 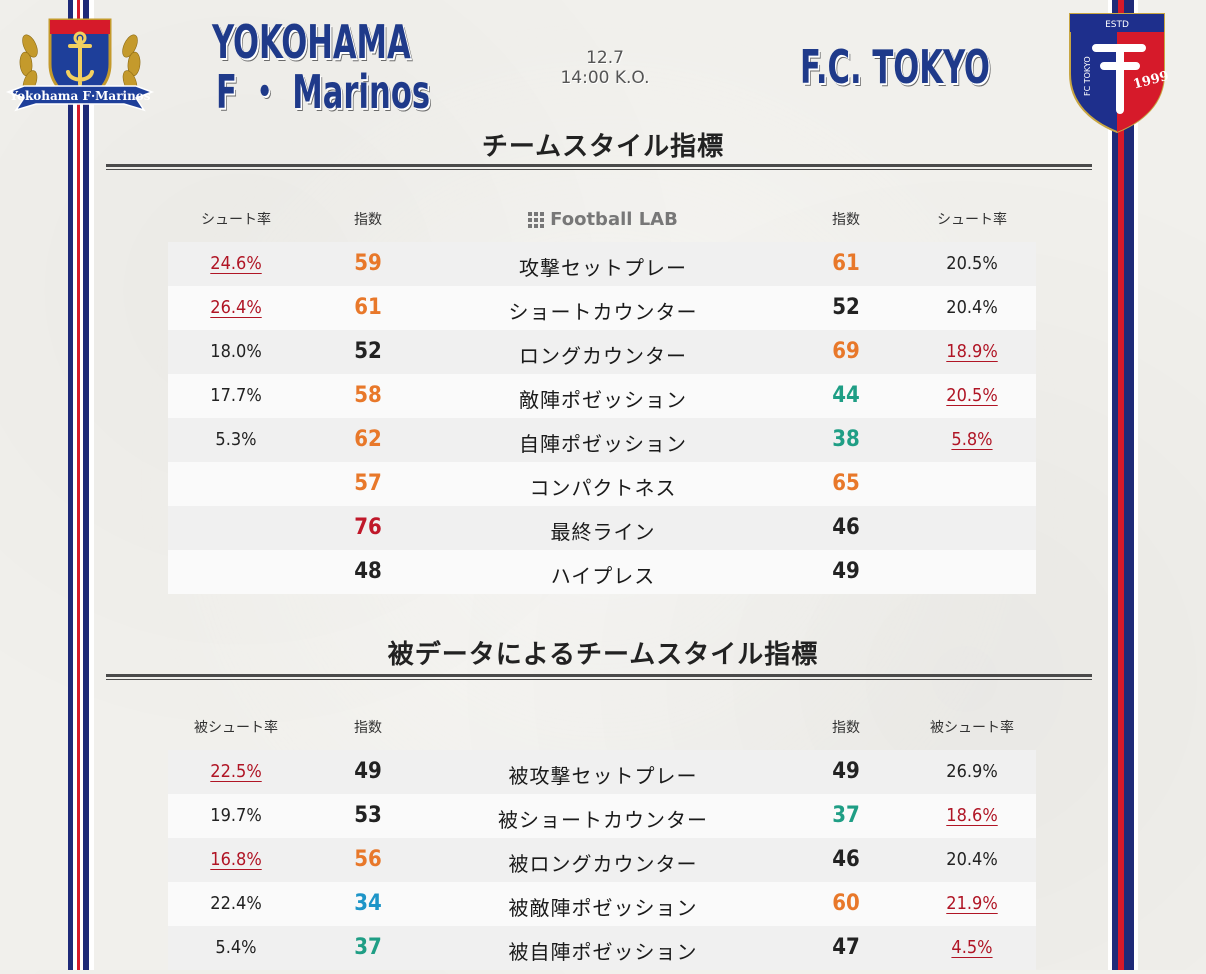 I want to click on home-shot-rate: 17.7%, so click(x=236, y=395).